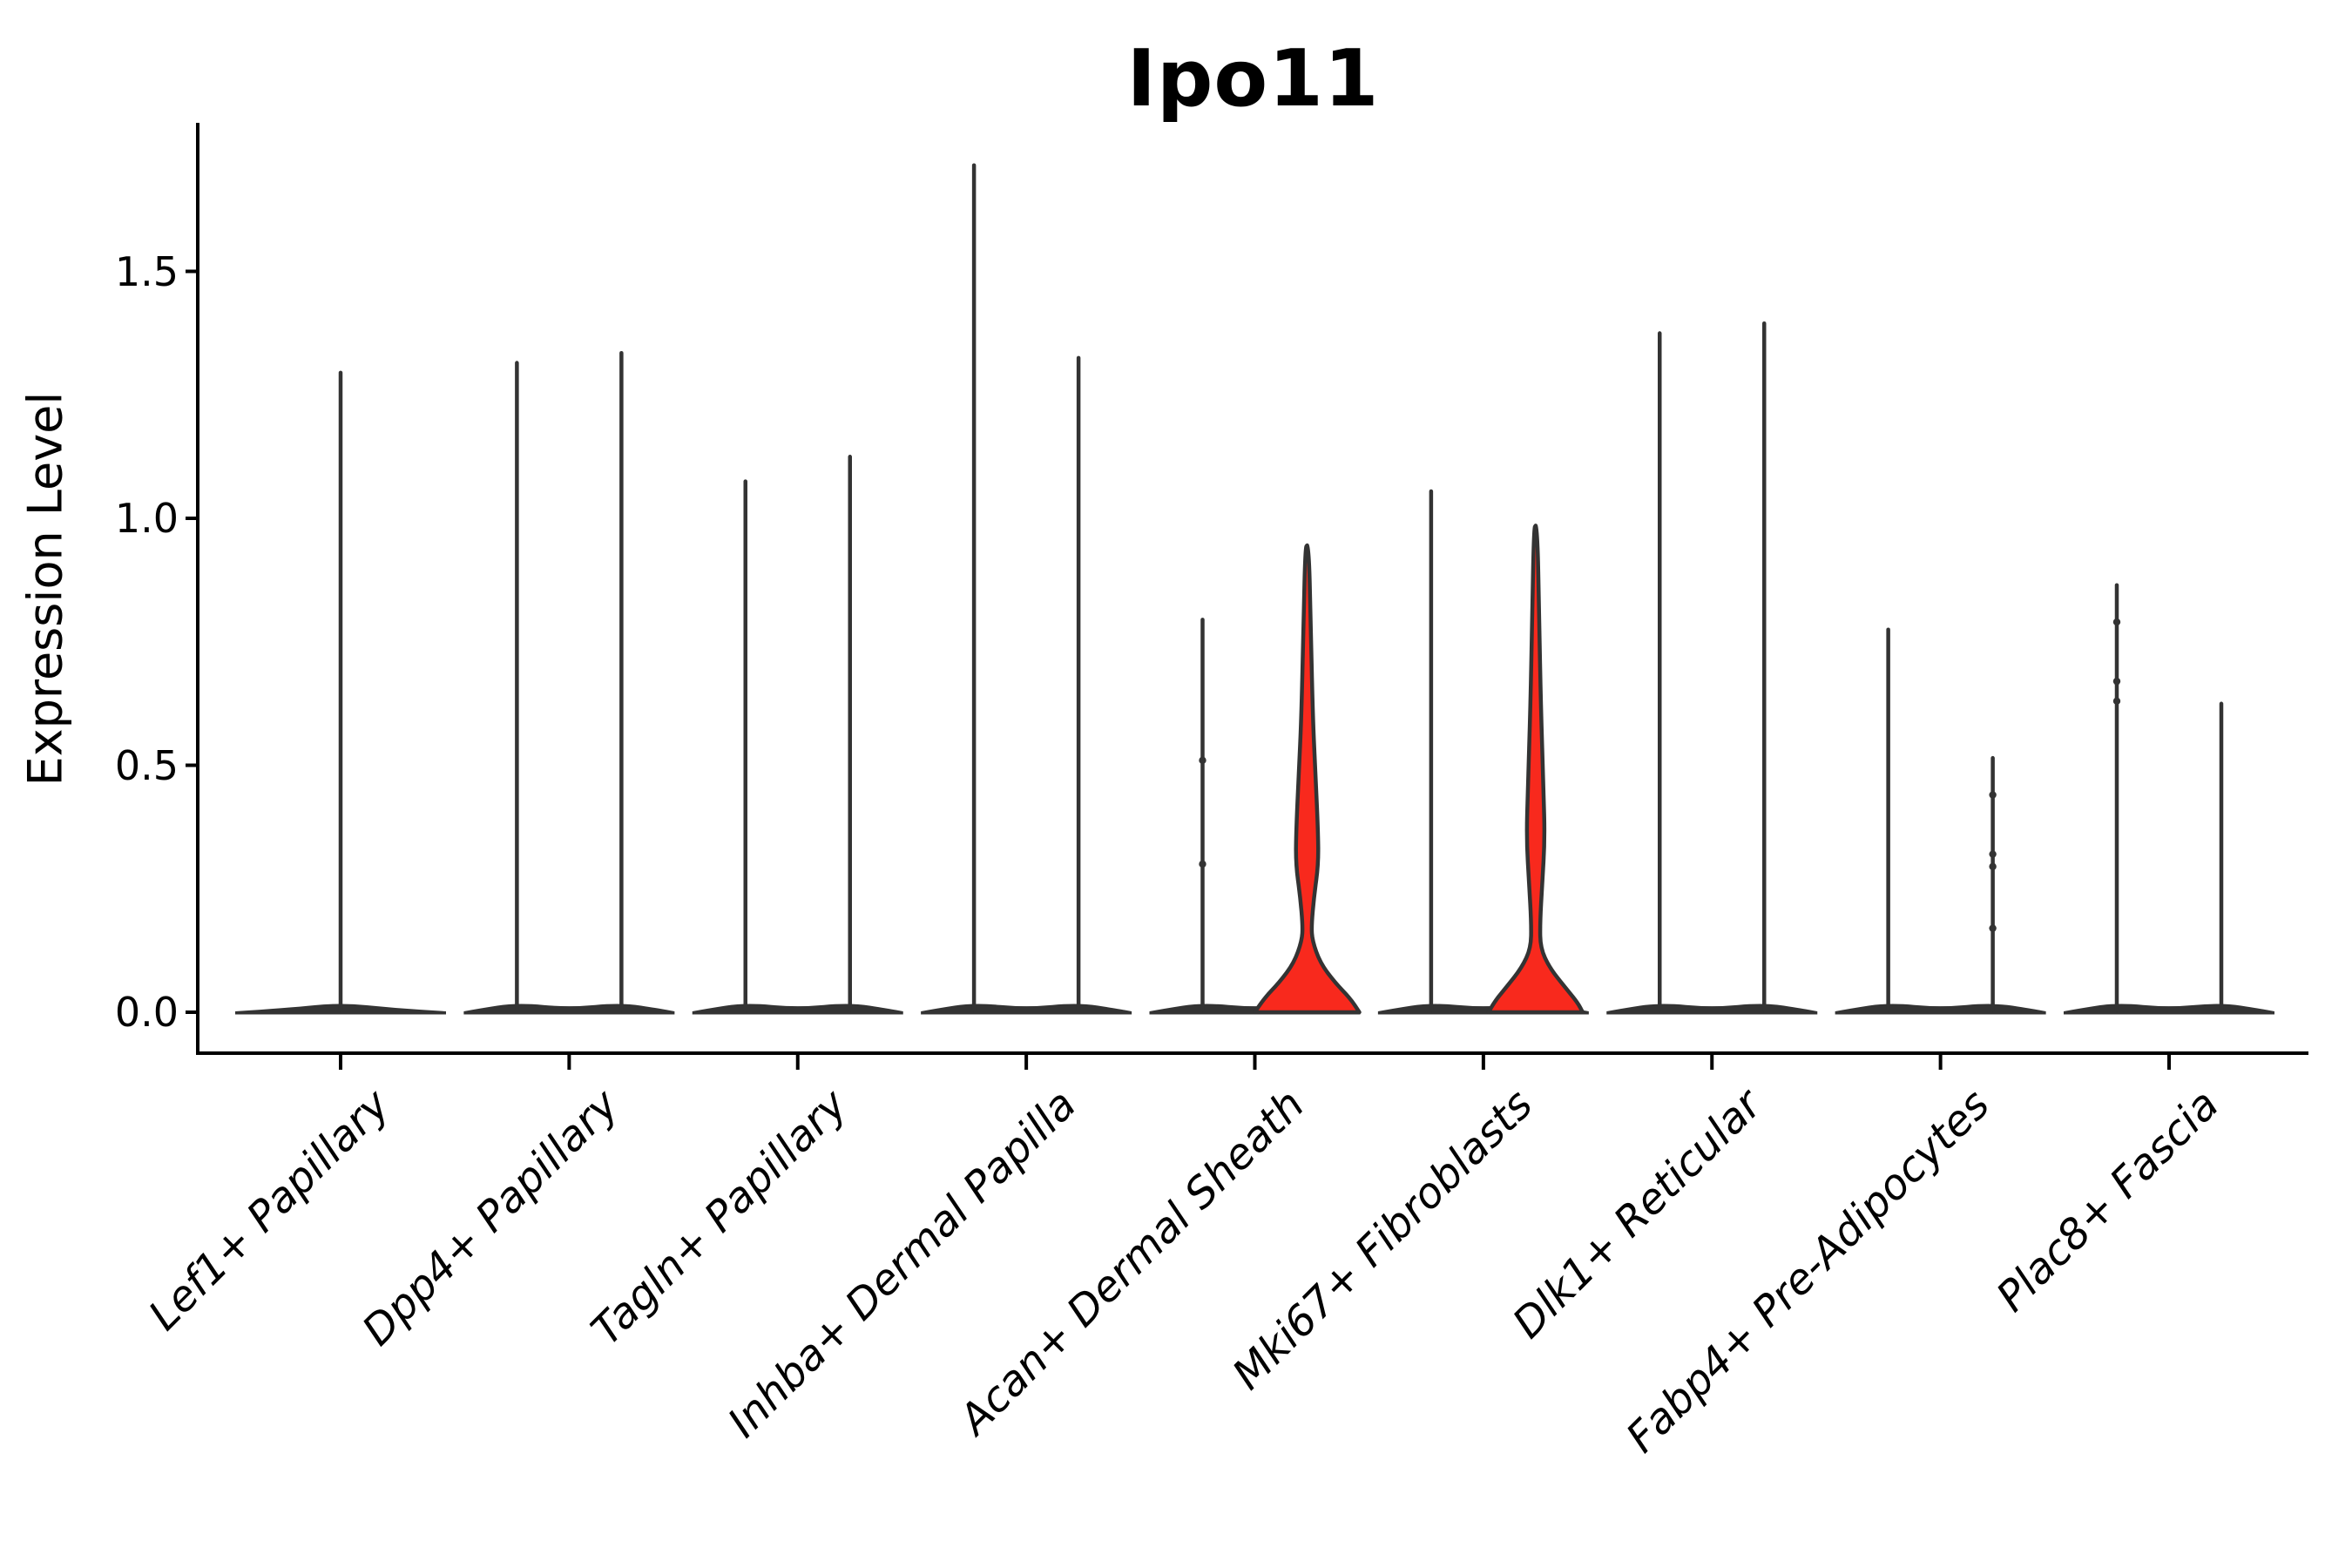  I want to click on plot-title: Ipo11, so click(1253, 79).